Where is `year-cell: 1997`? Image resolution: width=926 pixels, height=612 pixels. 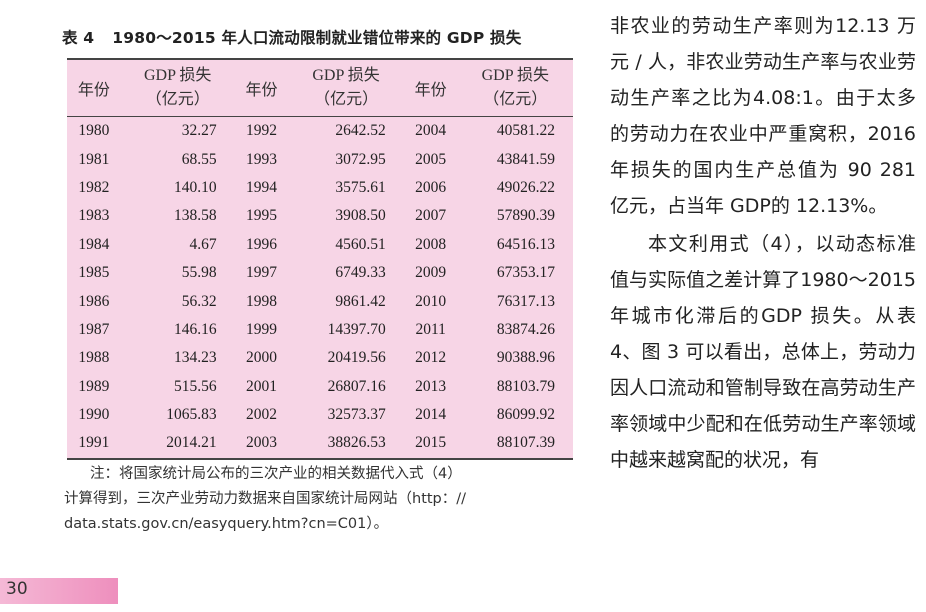
year-cell: 1997 is located at coordinates (261, 273).